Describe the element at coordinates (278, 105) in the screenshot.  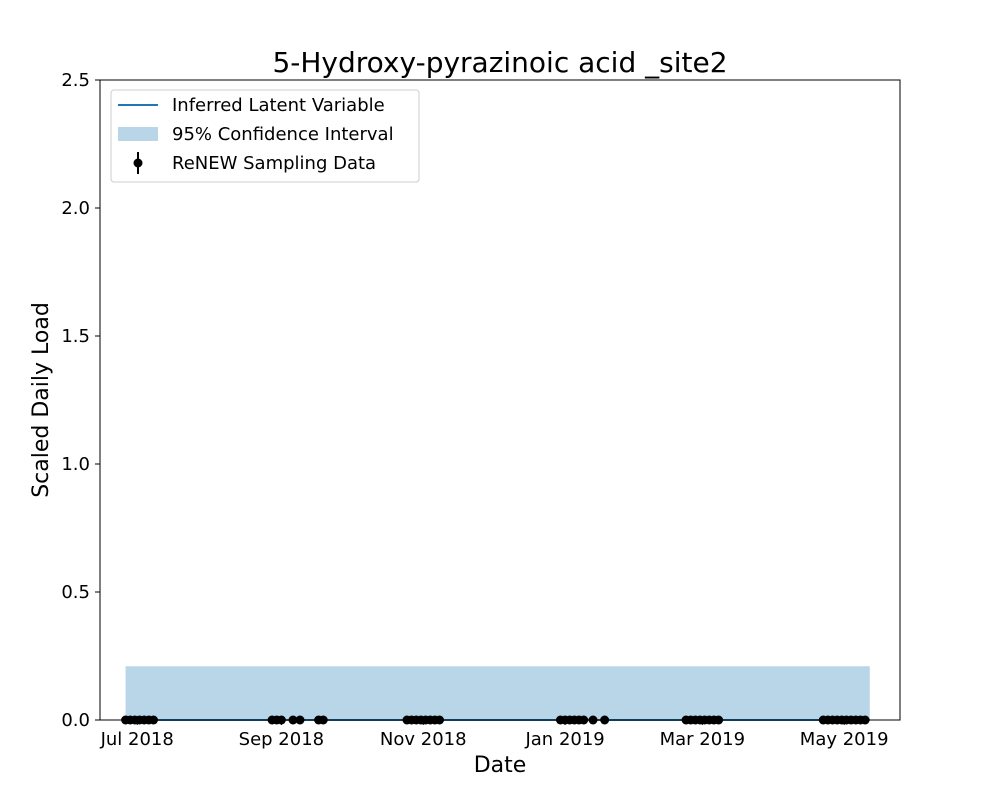
I see `legend-label-latent: Inferred Latent Variable` at that location.